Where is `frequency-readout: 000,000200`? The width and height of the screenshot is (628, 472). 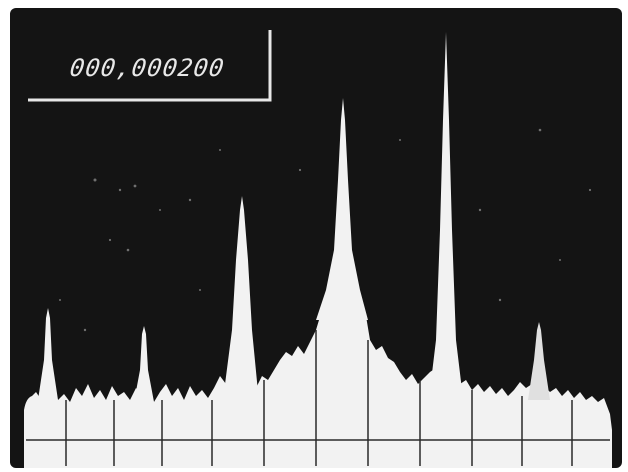 frequency-readout: 000,000200 is located at coordinates (147, 68).